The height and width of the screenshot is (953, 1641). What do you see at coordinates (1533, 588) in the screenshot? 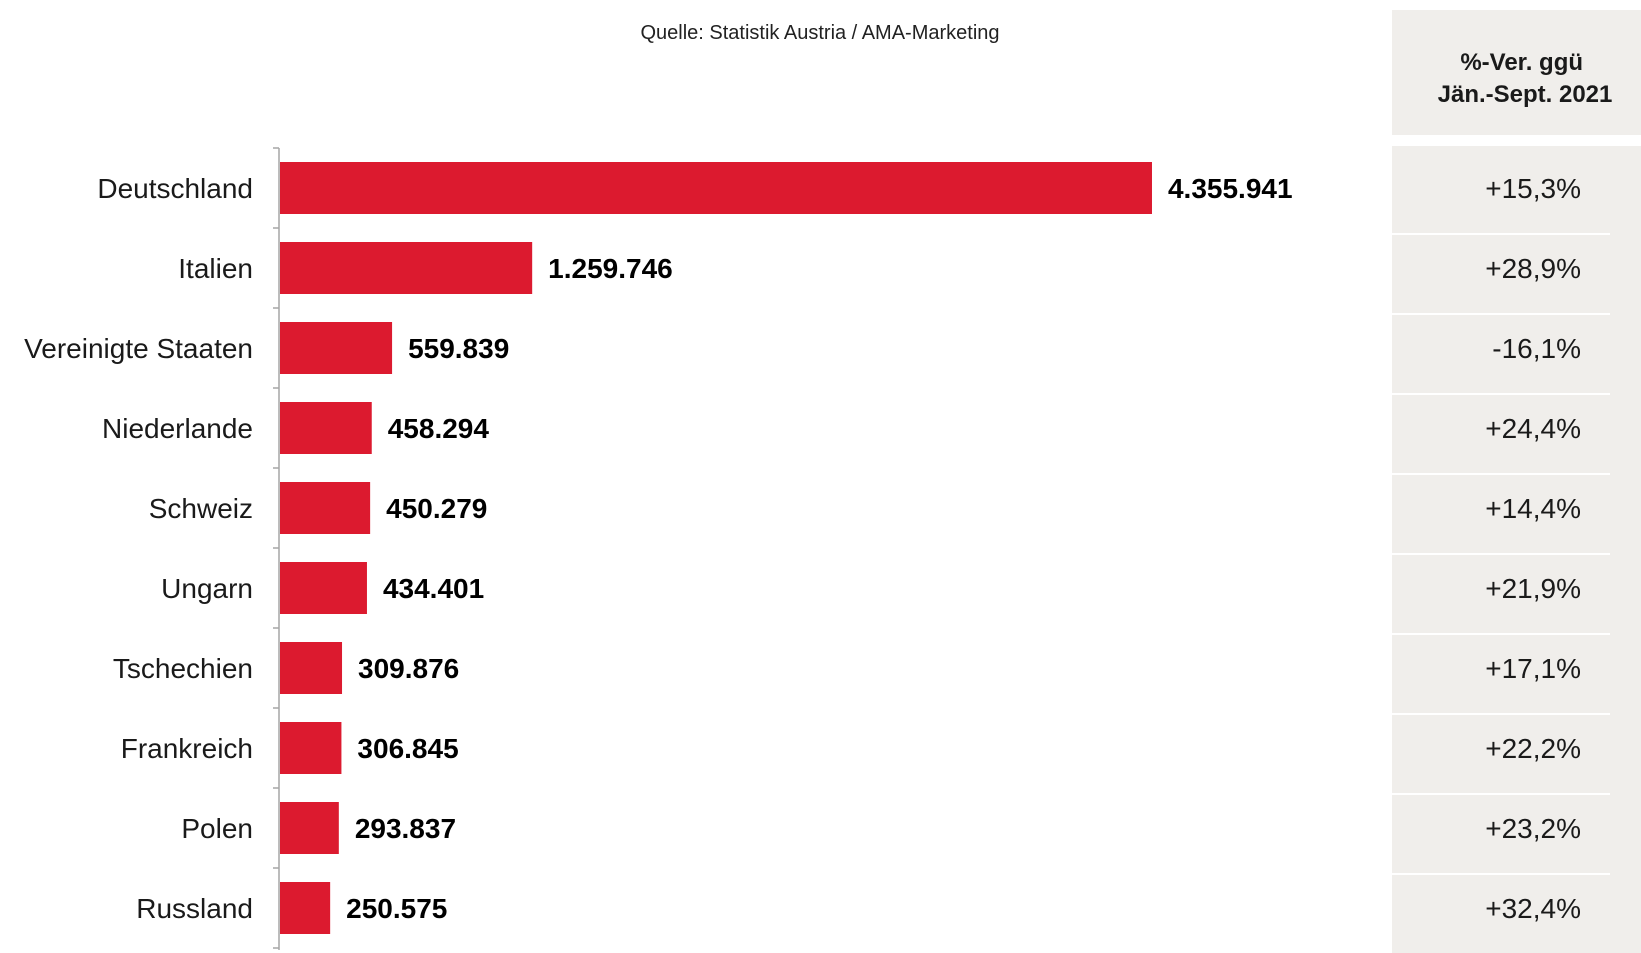
I see `change-value: +21,9%` at bounding box center [1533, 588].